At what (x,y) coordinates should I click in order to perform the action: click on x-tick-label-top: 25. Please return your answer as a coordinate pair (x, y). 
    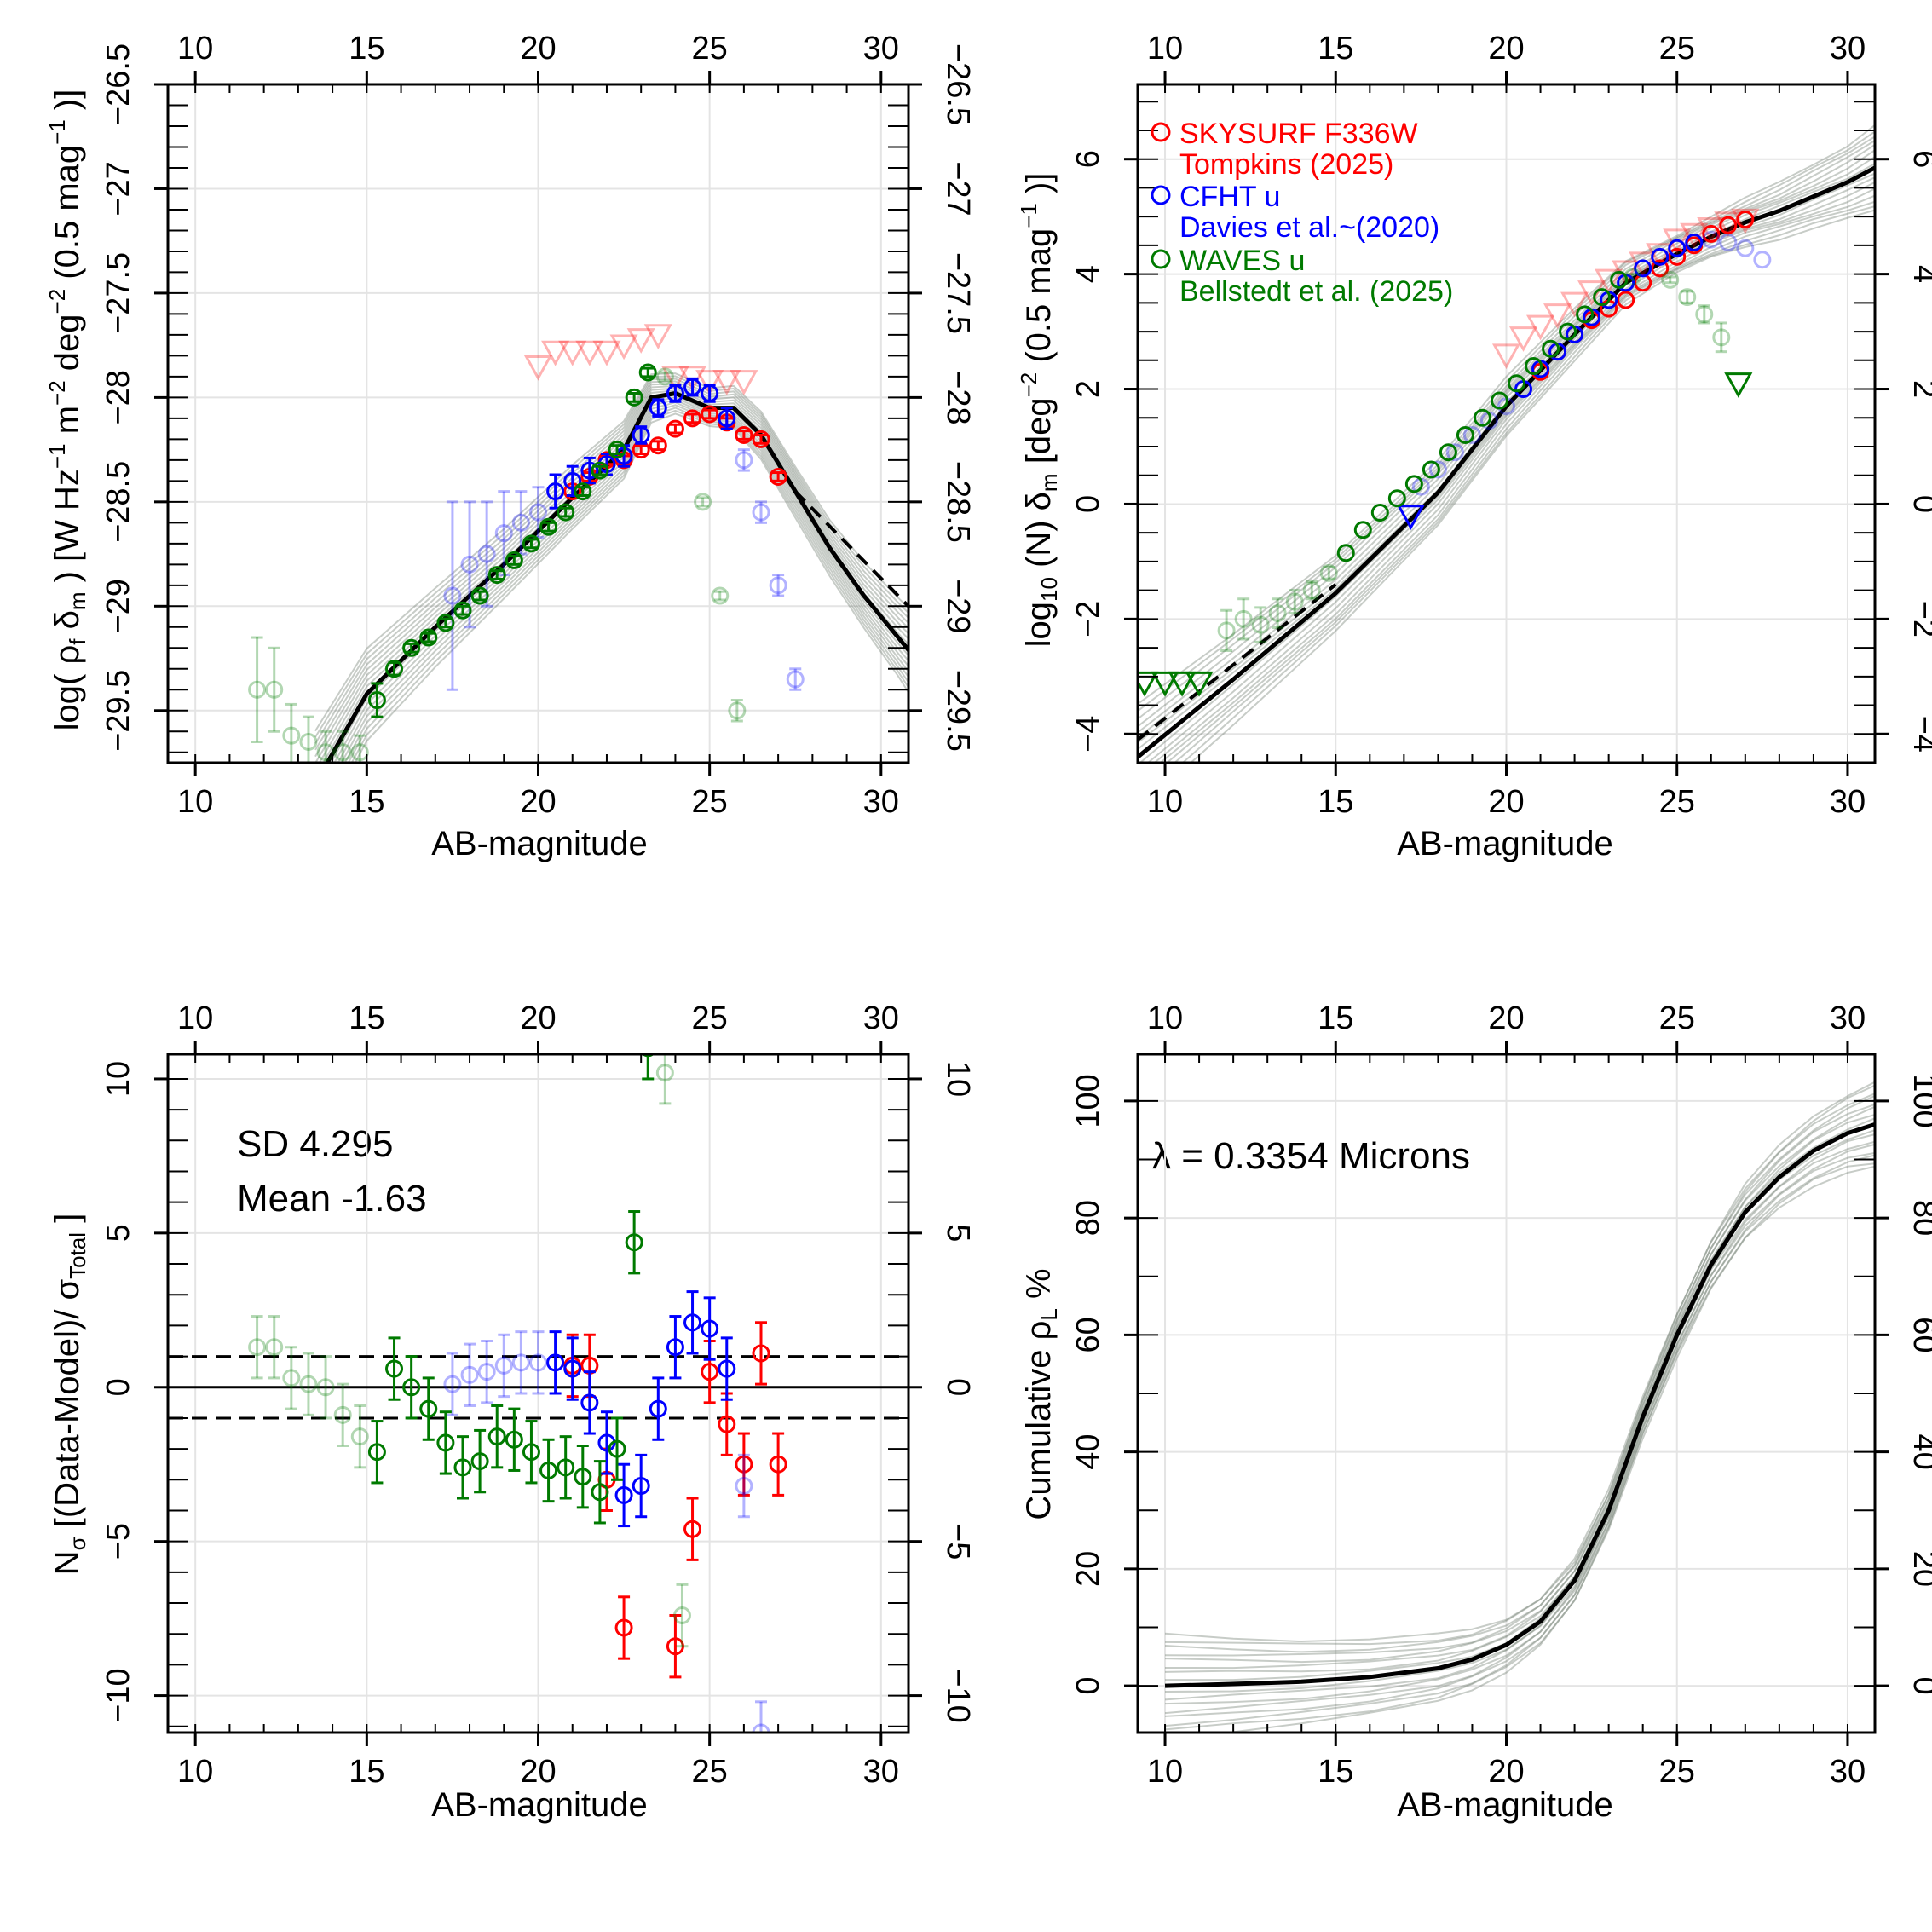
    Looking at the image, I should click on (1677, 48).